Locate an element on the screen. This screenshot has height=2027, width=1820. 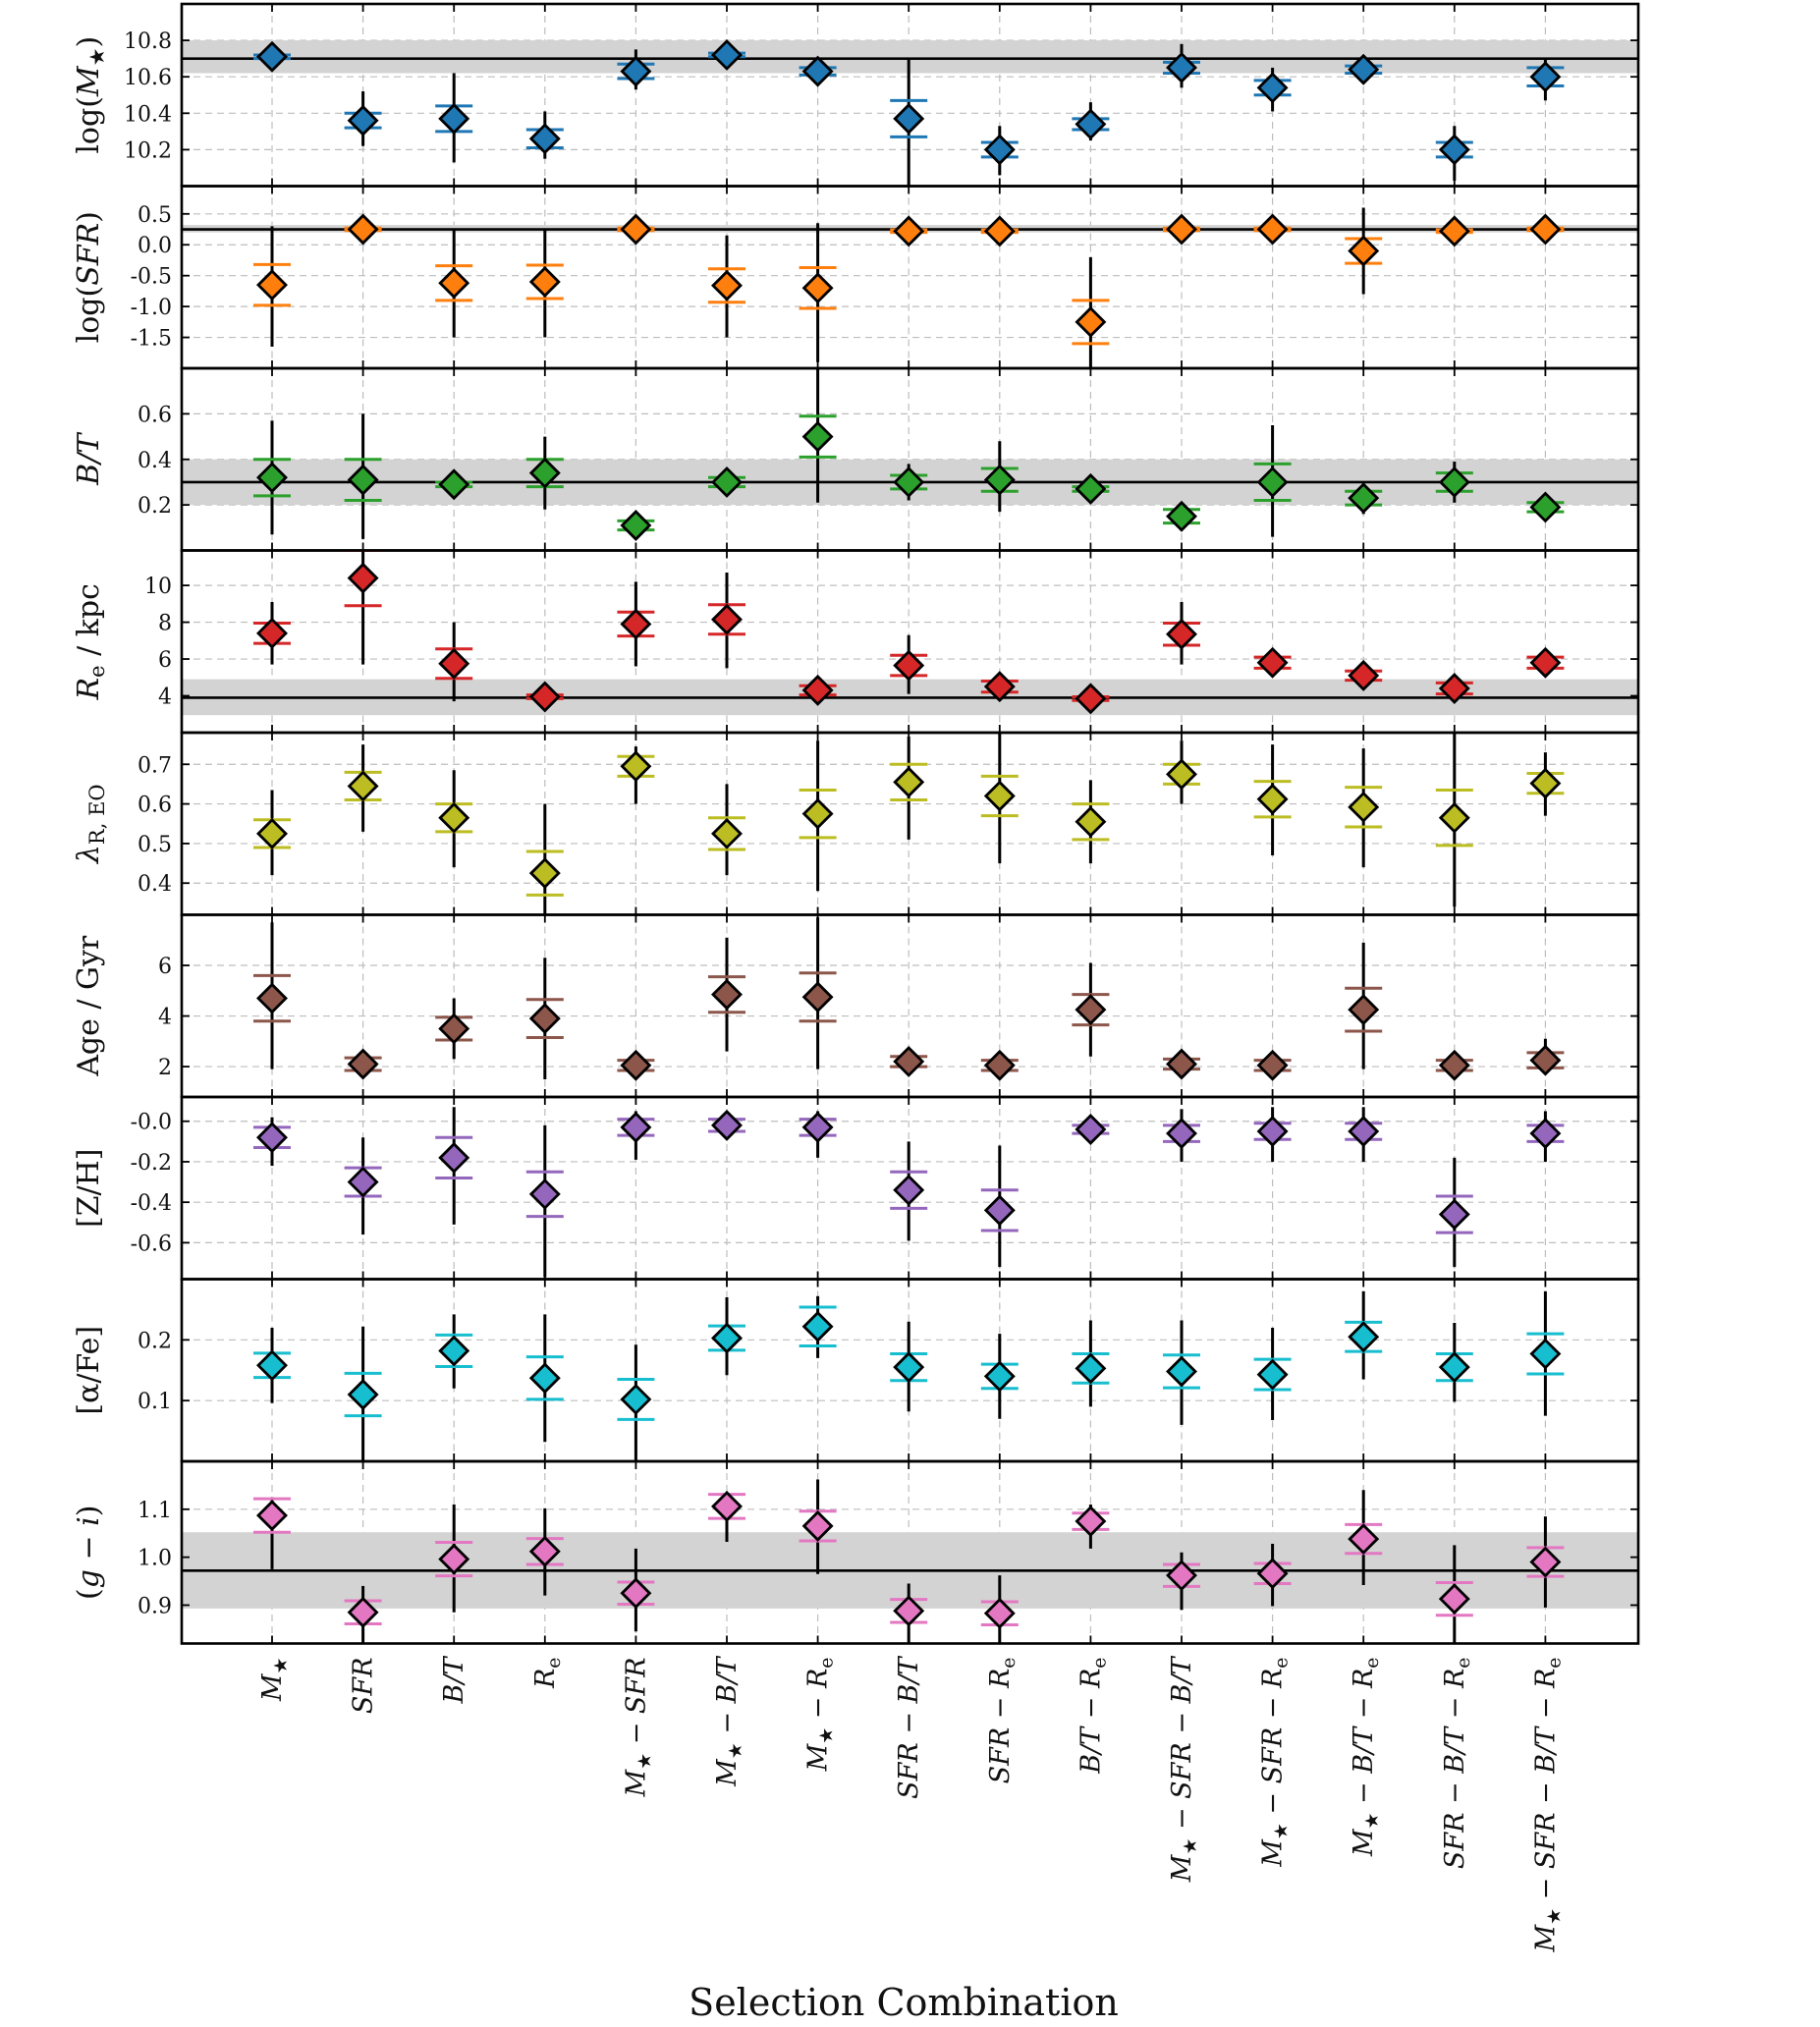
x-category-label: Re​ is located at coordinates (547, 1674).